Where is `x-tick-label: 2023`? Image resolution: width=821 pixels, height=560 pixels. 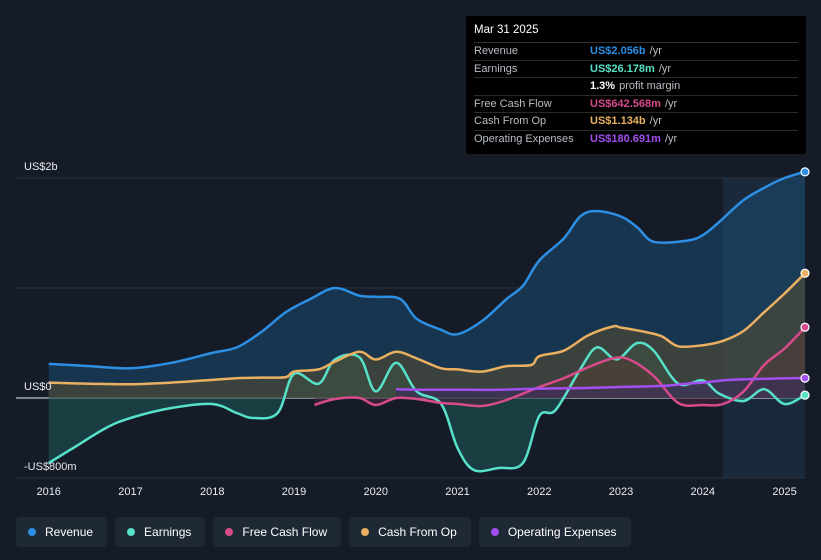 x-tick-label: 2023 is located at coordinates (621, 492).